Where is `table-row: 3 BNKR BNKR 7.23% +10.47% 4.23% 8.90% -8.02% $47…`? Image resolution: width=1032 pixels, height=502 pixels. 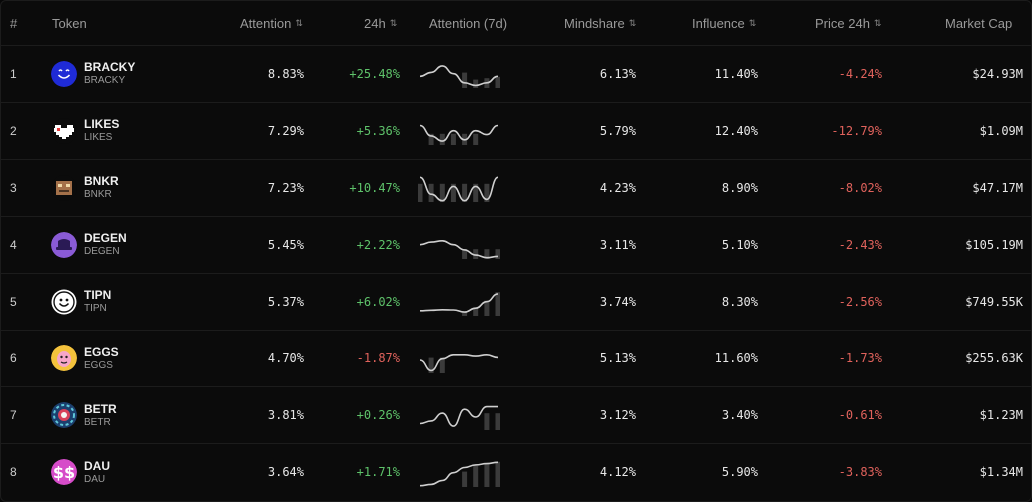
table-row: 3 BNKR BNKR 7.23% +10.47% 4.23% 8.90% -8.02% $47… is located at coordinates (516, 187).